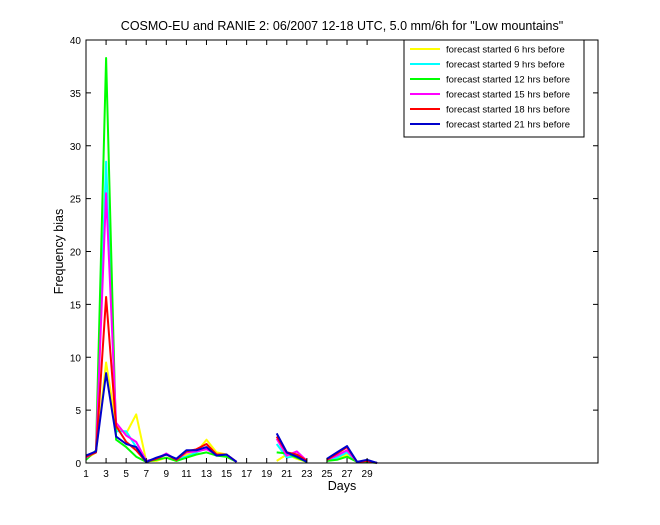 Image resolution: width=660 pixels, height=525 pixels. Describe the element at coordinates (342, 486) in the screenshot. I see `x-axis-label: Days` at that location.